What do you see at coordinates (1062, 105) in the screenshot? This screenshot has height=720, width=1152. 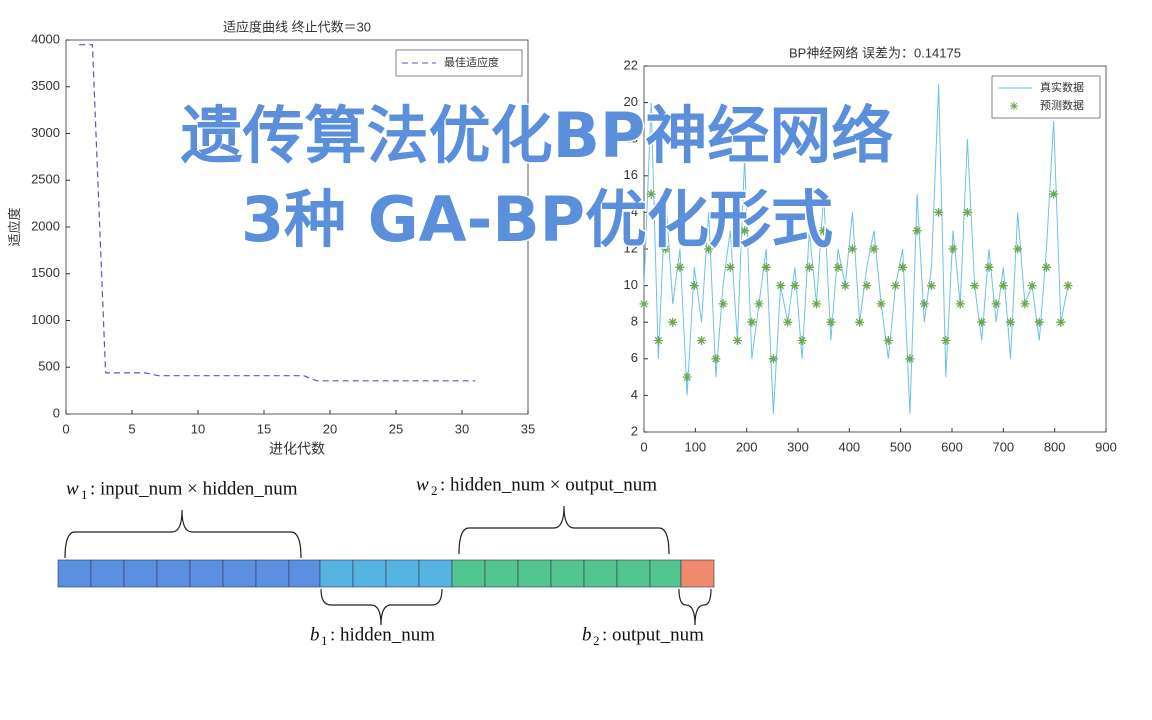 I see `legend-label: 预测数据` at bounding box center [1062, 105].